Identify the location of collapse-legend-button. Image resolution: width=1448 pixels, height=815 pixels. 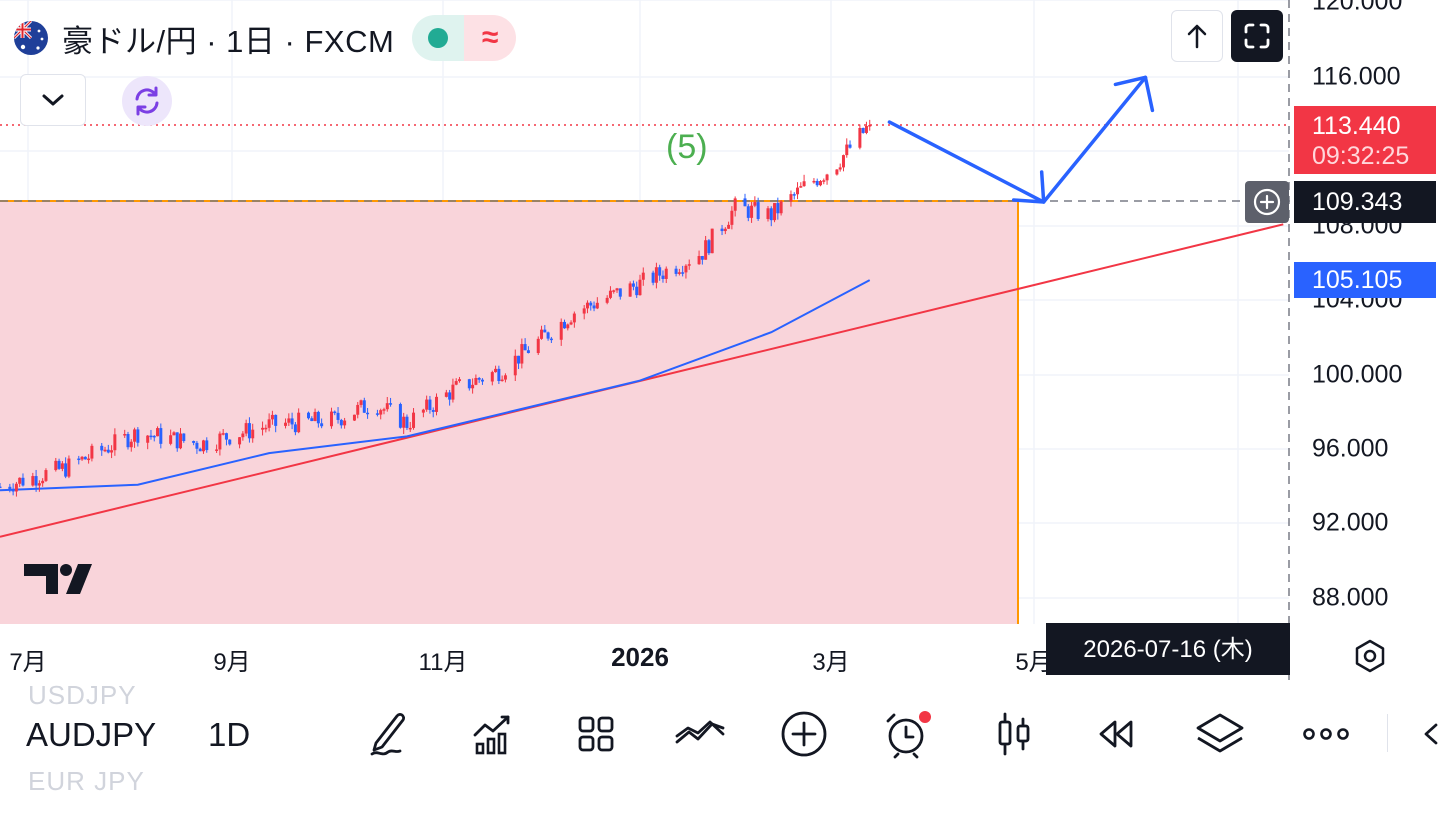
(53, 100).